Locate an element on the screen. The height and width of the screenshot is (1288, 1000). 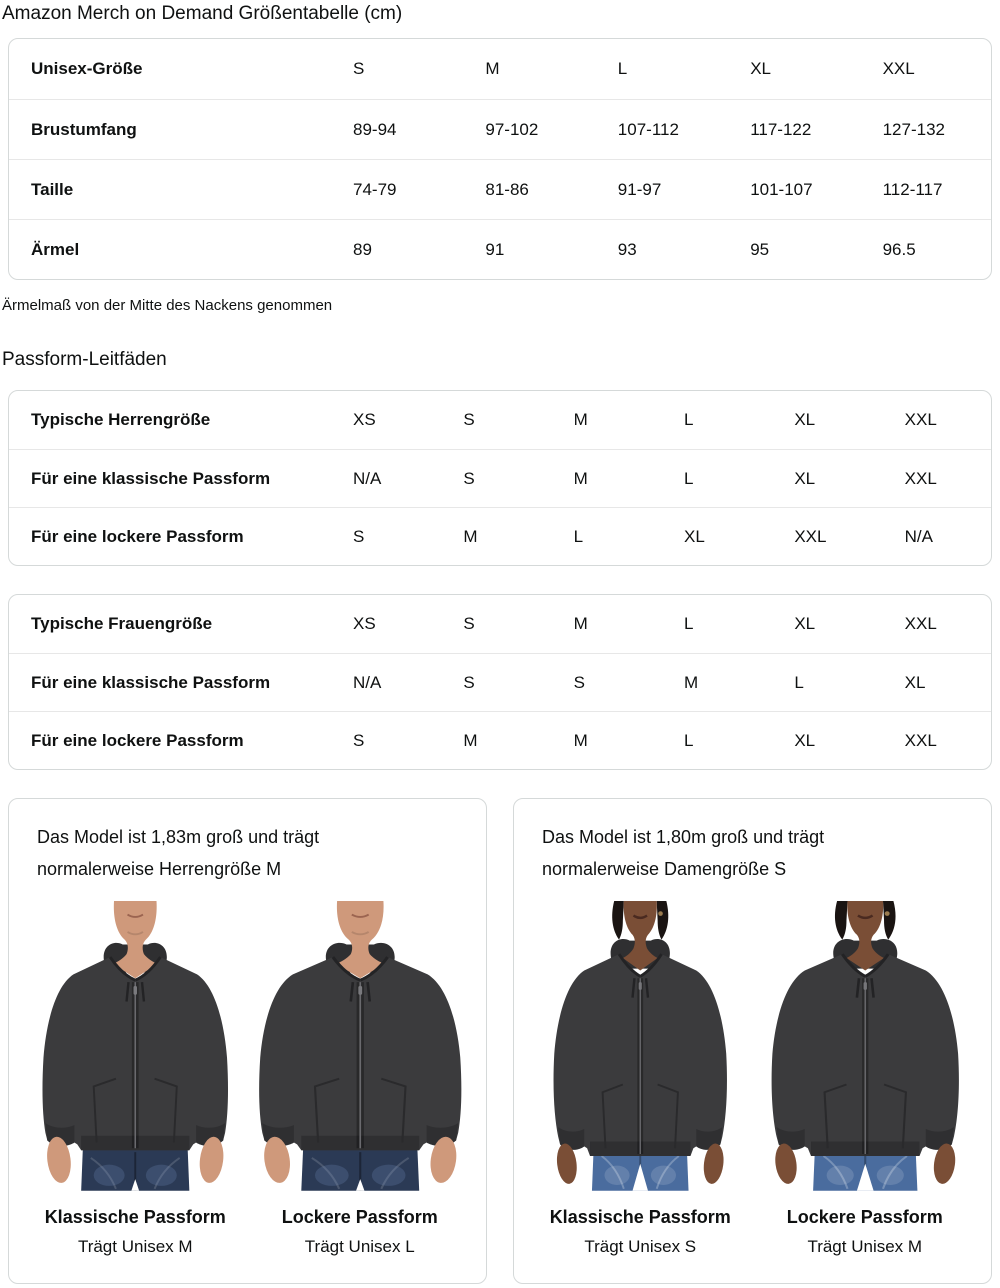
figure-caption: Klassische Passform Trägt Unisex S is located at coordinates (640, 1232).